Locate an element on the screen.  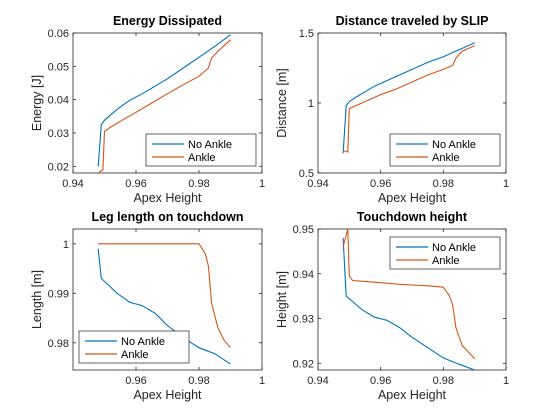
y-tick-label: 0.05 is located at coordinates (58, 67).